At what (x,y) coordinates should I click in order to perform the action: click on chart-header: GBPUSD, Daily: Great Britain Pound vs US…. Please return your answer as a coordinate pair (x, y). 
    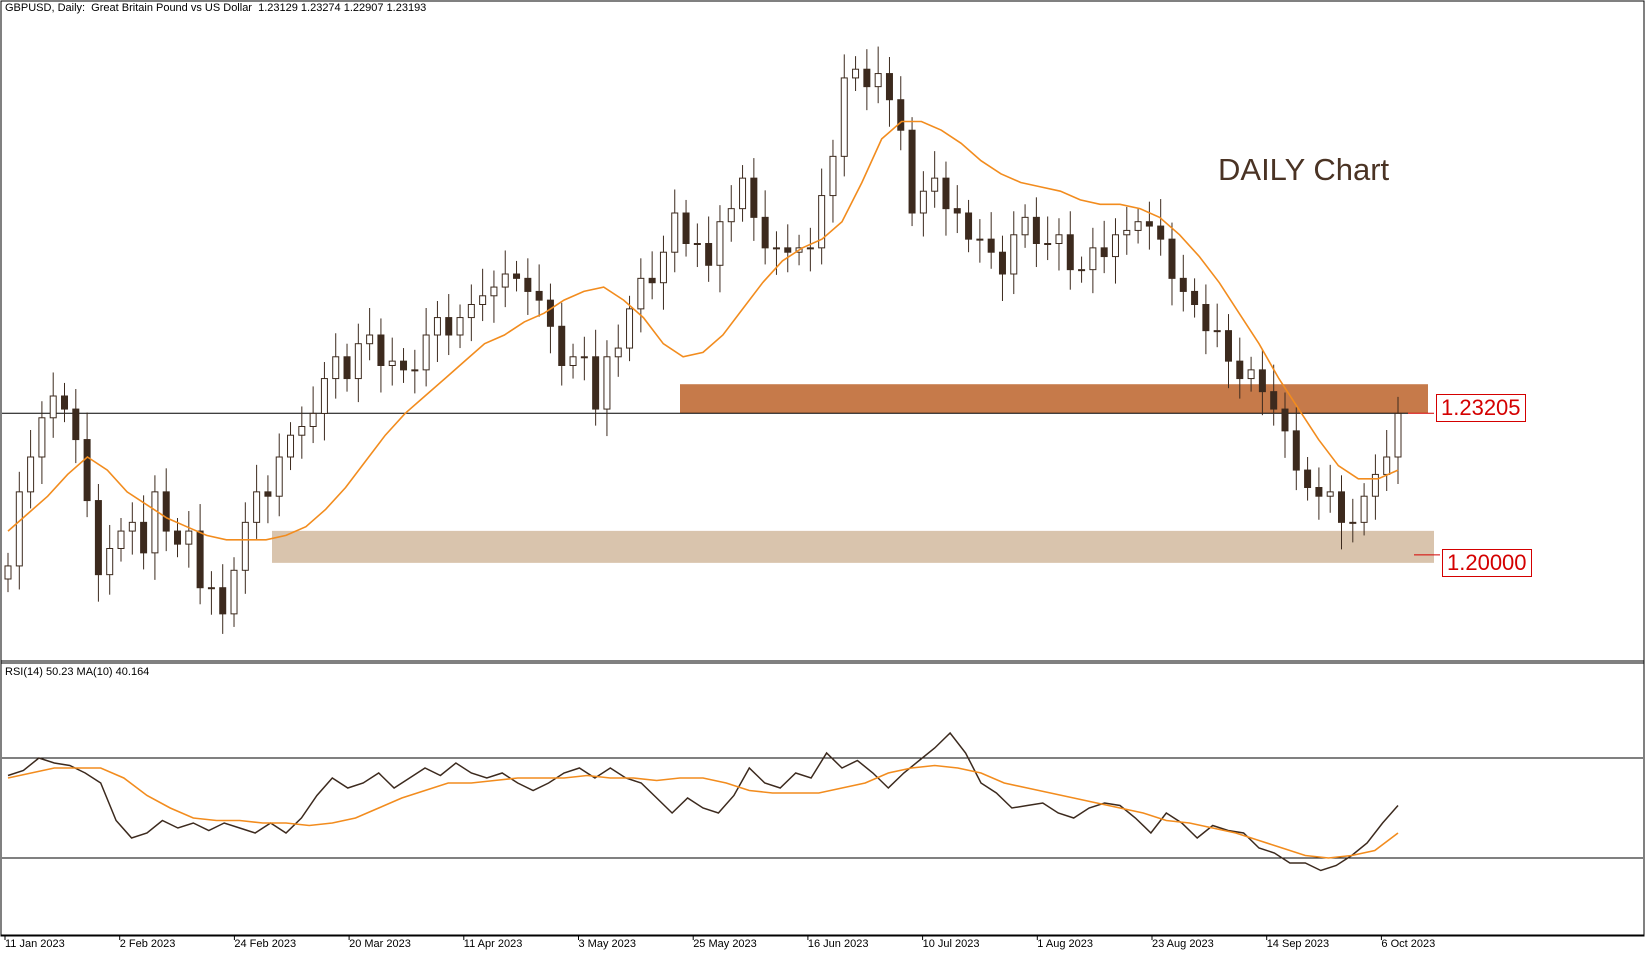
    Looking at the image, I should click on (216, 8).